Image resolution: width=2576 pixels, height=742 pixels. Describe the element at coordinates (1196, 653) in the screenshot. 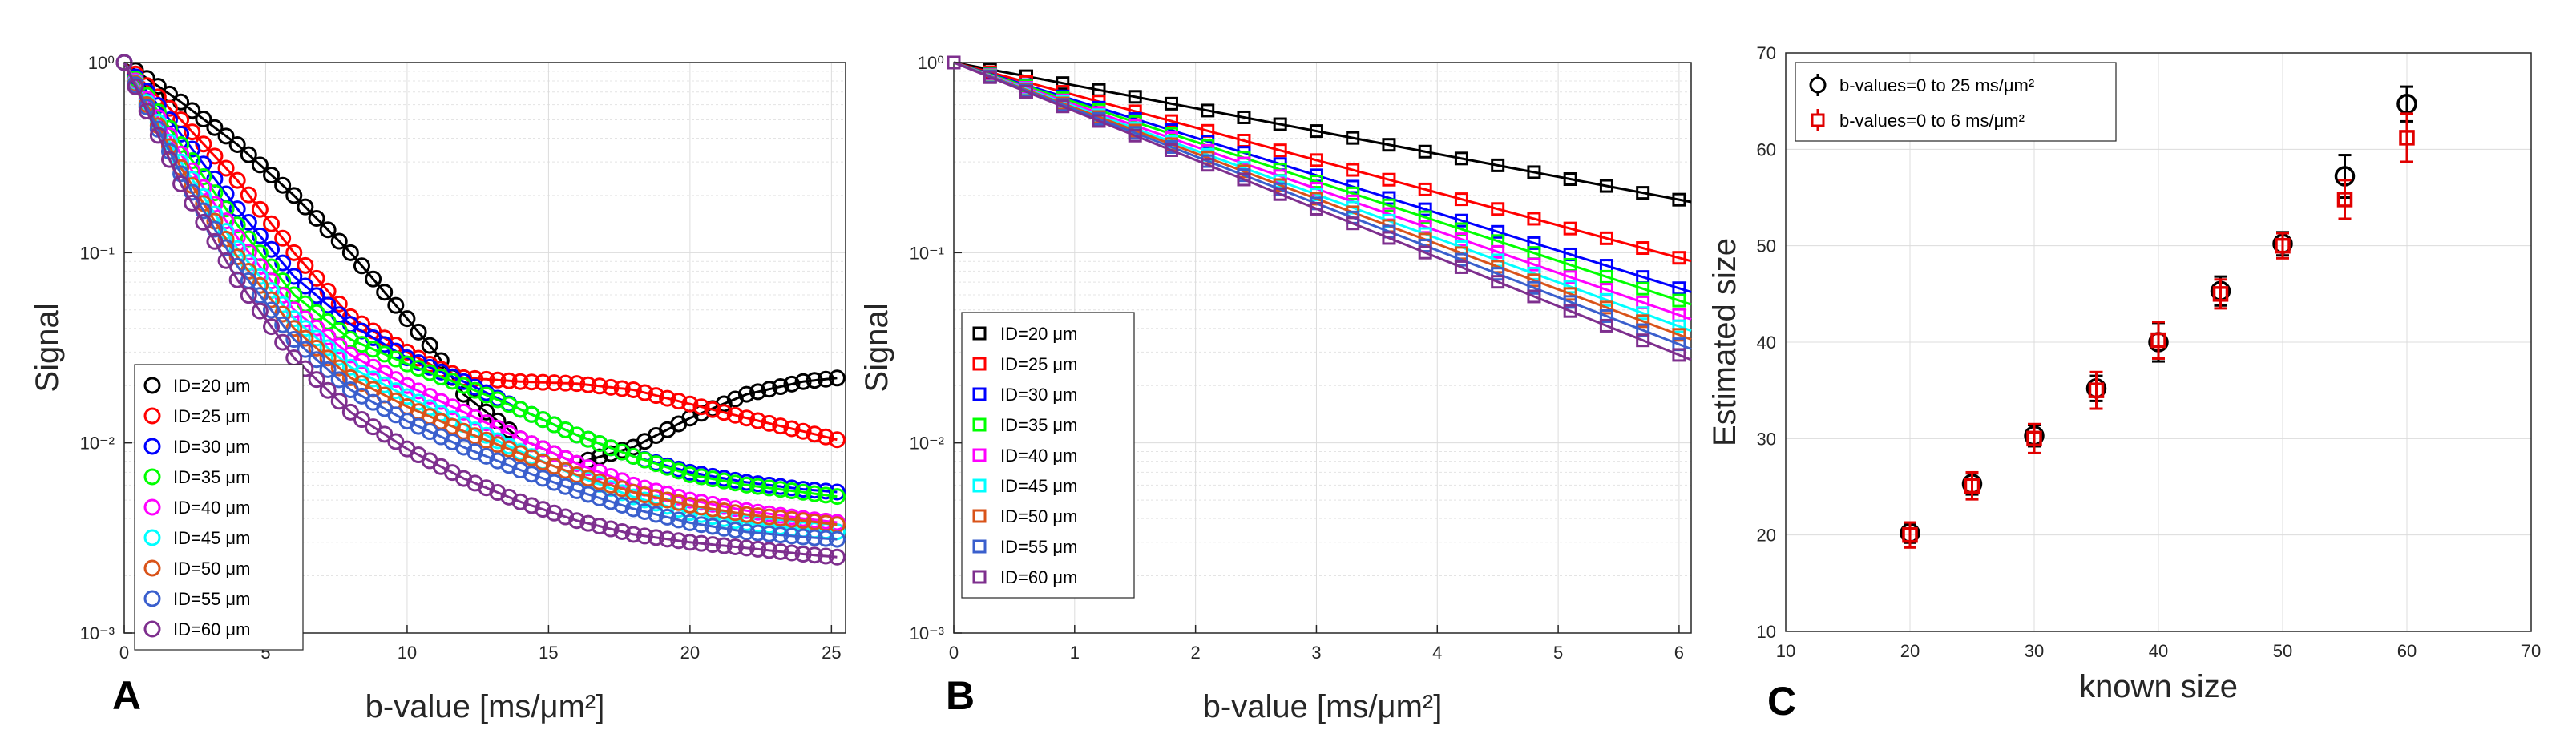

I see `x-tick-label: 2` at that location.